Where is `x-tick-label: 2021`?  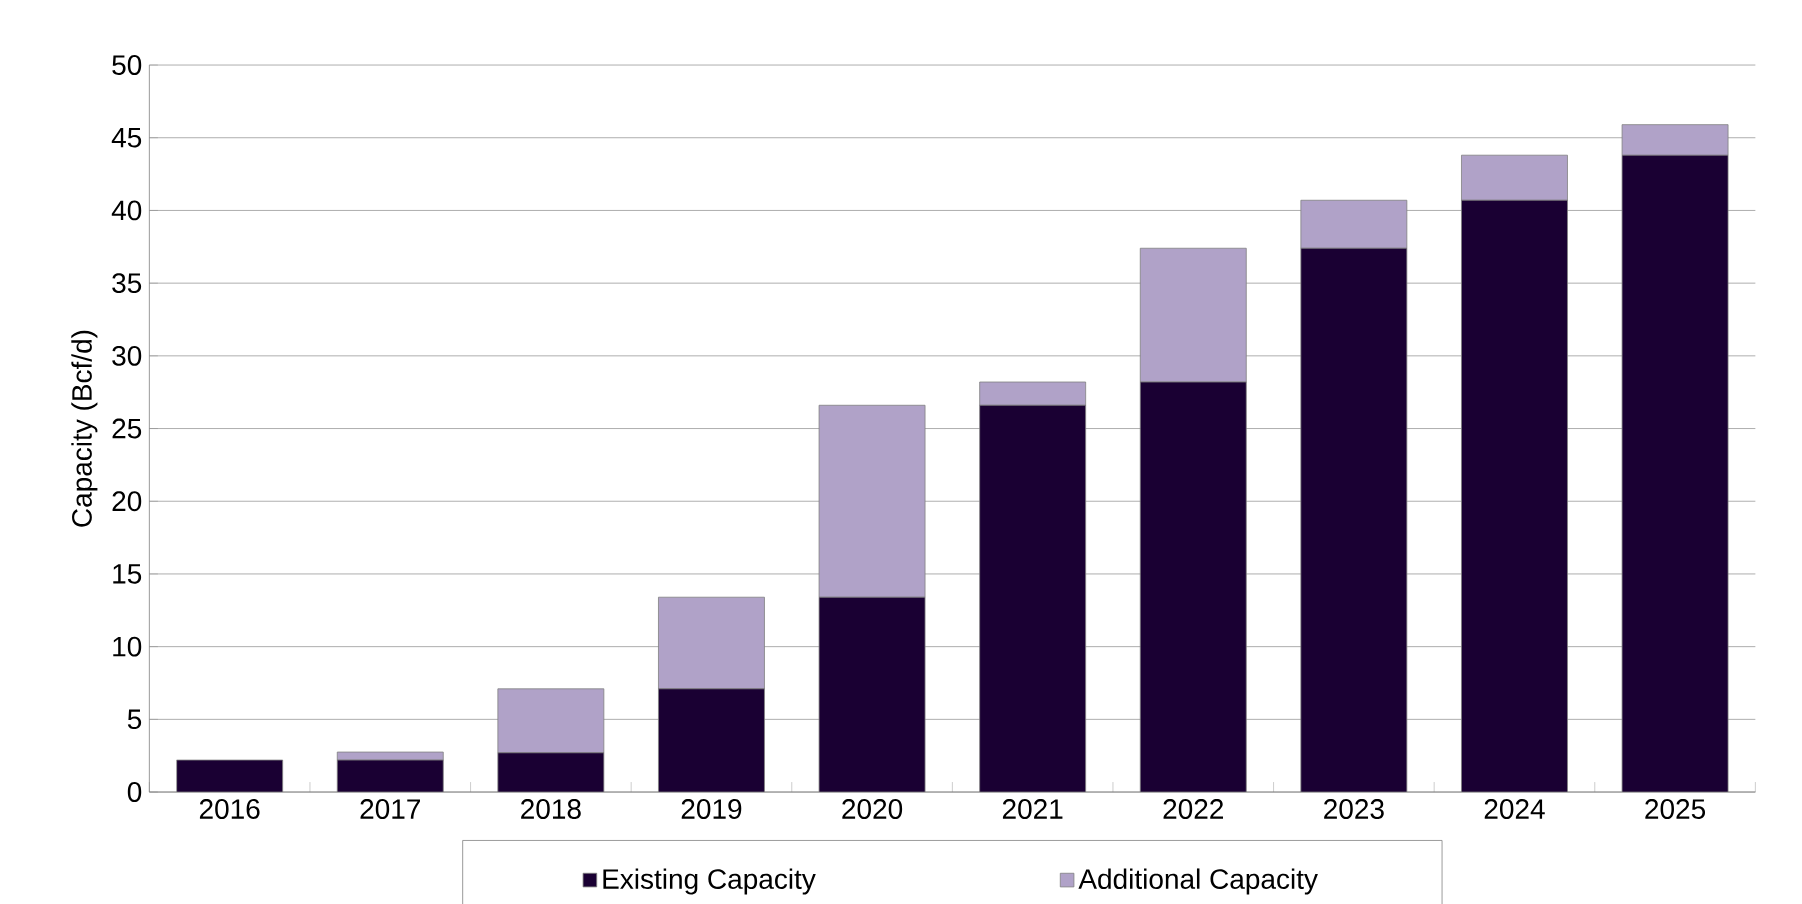 x-tick-label: 2021 is located at coordinates (1032, 809).